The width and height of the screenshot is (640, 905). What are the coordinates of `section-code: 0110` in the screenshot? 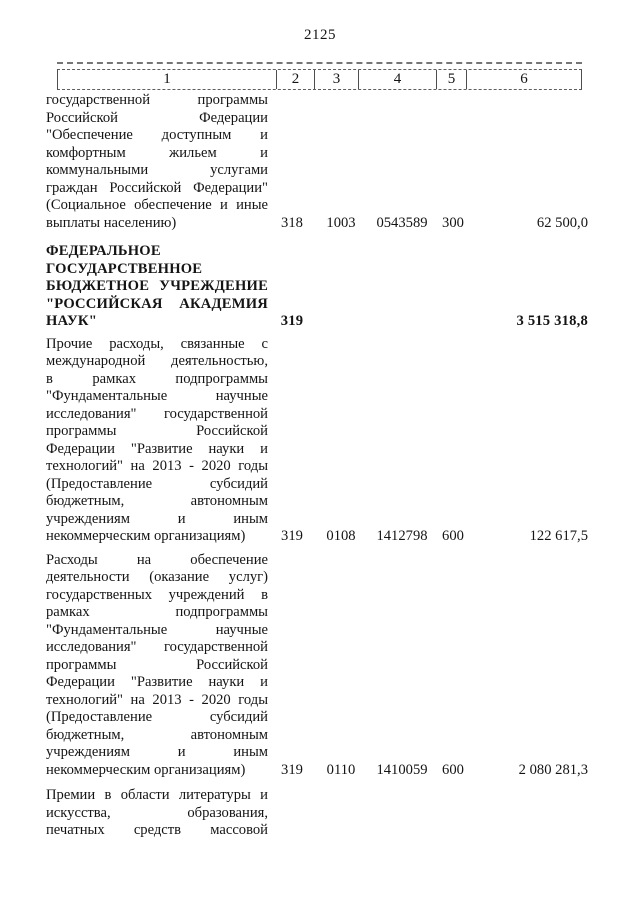 It's located at (341, 769).